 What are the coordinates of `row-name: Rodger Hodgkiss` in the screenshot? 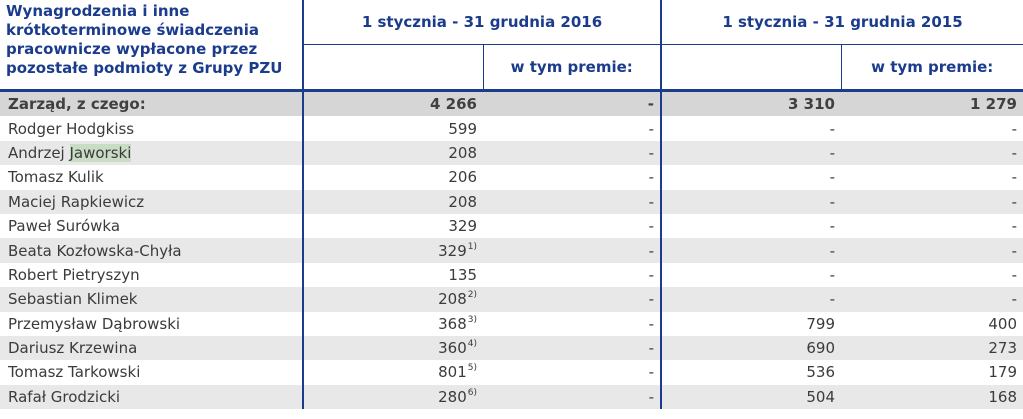 It's located at (152, 128).